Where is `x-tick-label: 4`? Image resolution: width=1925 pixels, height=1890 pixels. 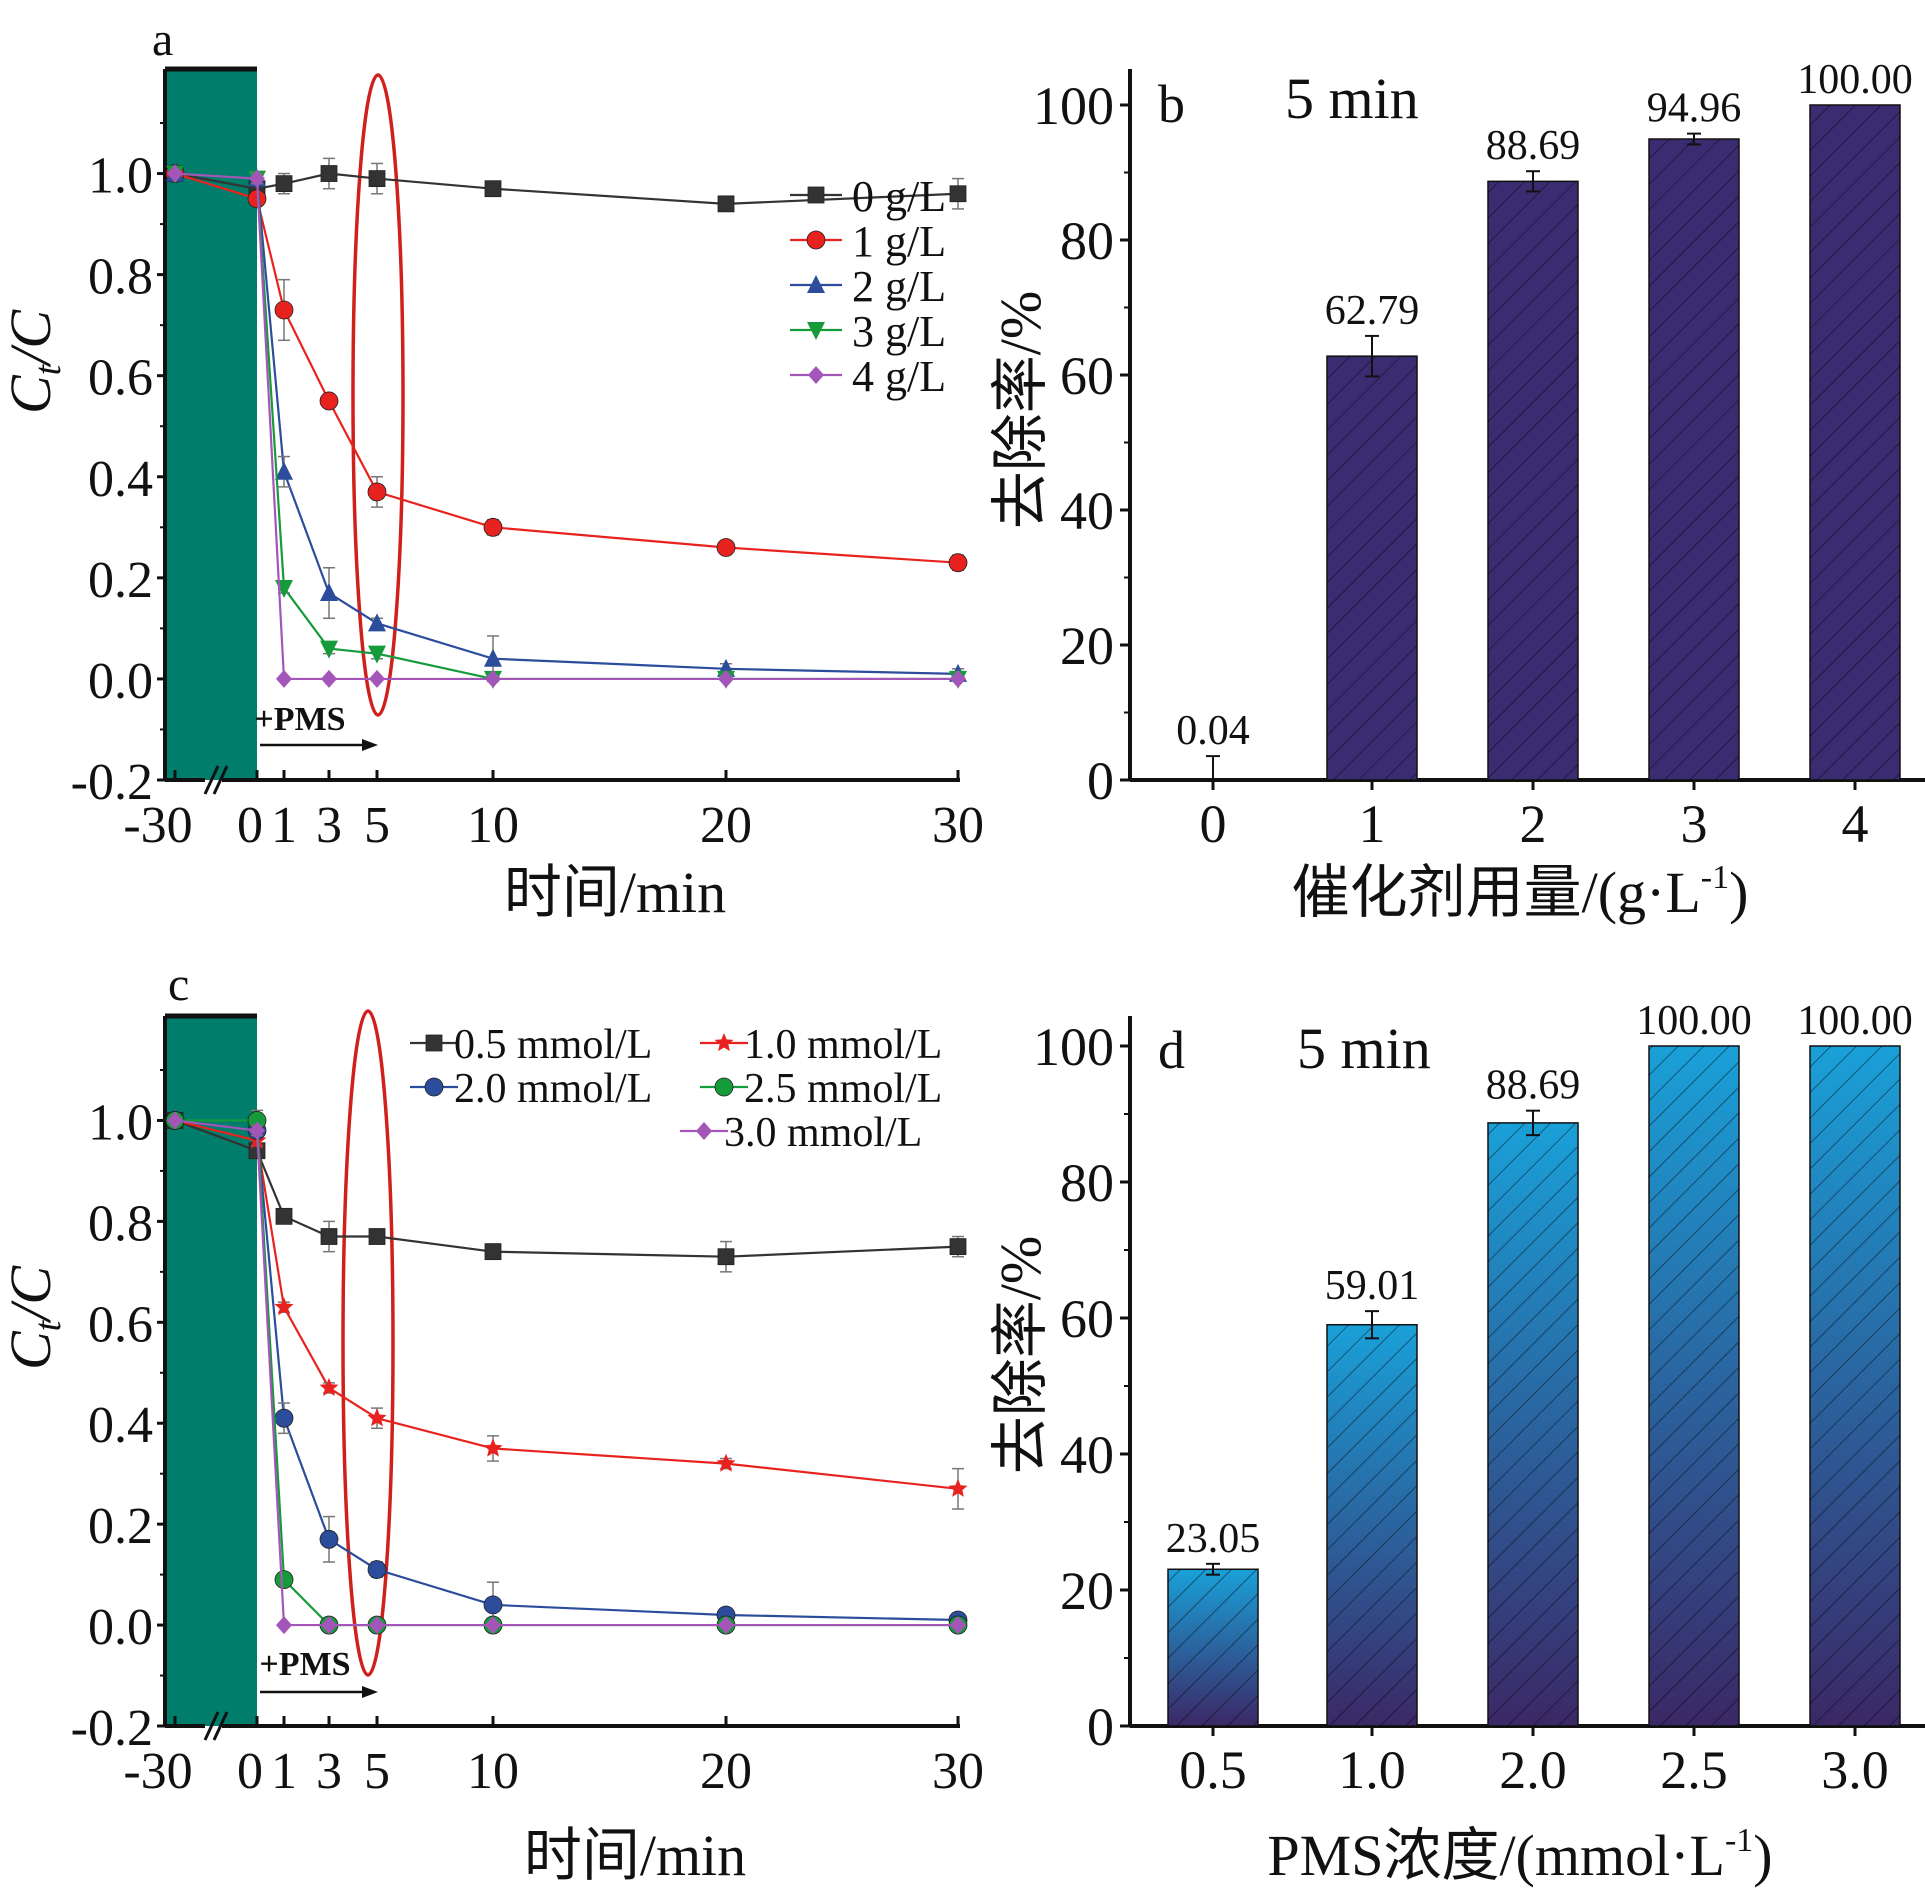 x-tick-label: 4 is located at coordinates (1855, 824).